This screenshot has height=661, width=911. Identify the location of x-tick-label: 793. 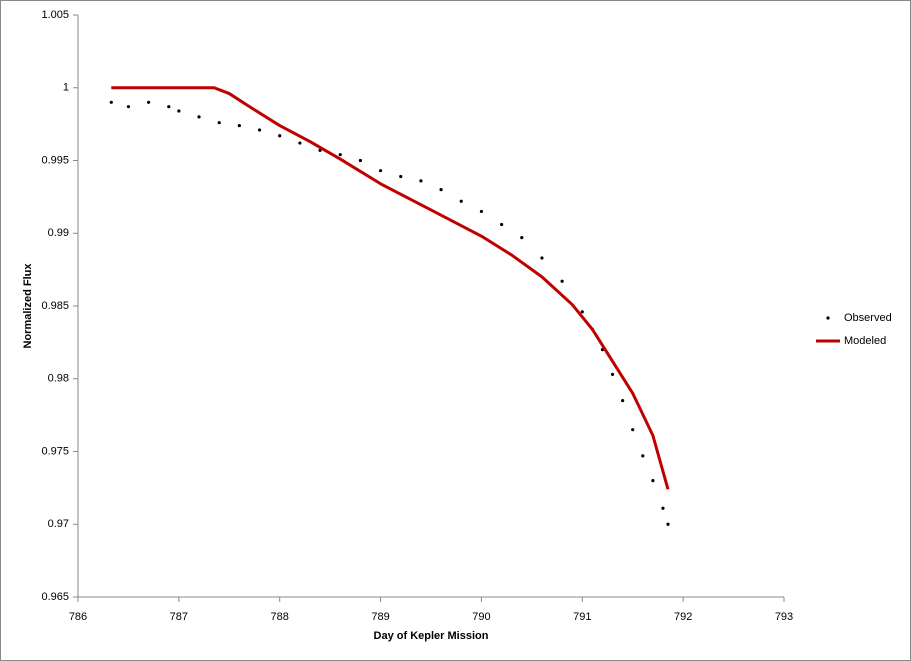
(784, 617).